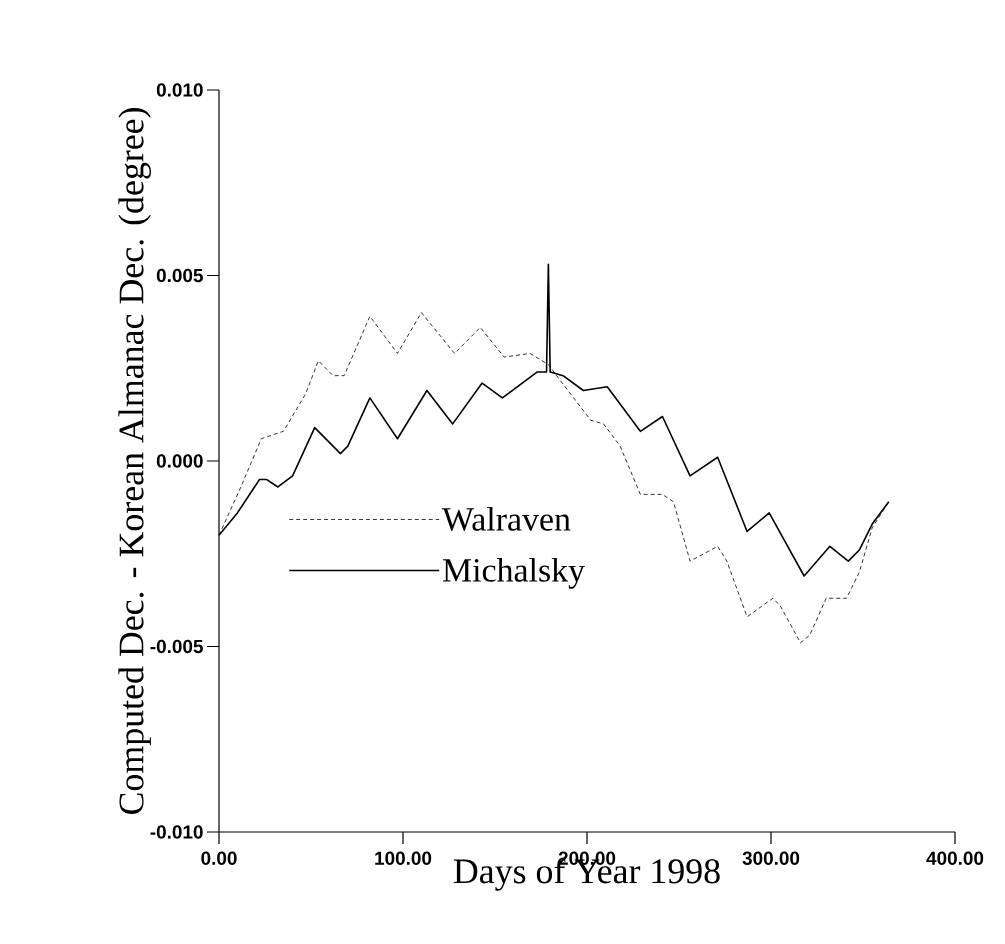 The image size is (1005, 944). Describe the element at coordinates (134, 461) in the screenshot. I see `y-axis-title: Computed Dec. - Korean Almanac Dec. (degree)` at that location.